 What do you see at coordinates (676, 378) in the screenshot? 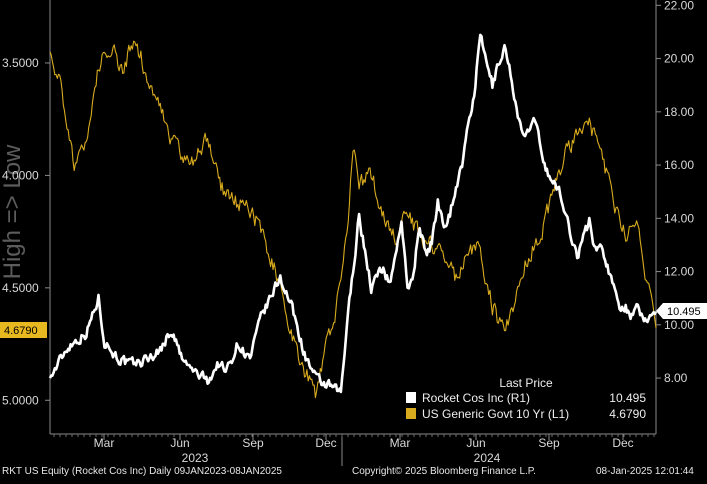
I see `right-tick-label: 8.00` at bounding box center [676, 378].